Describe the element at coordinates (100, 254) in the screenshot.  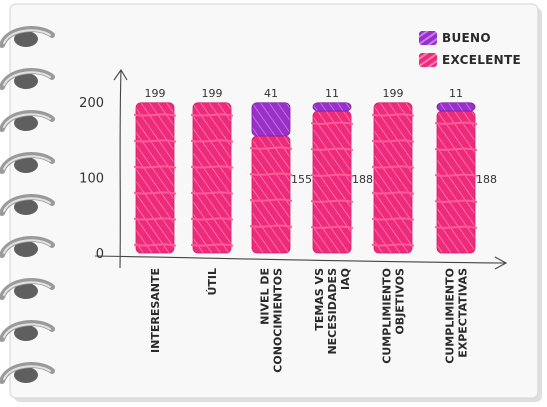
I see `y-tick-label: 0` at that location.